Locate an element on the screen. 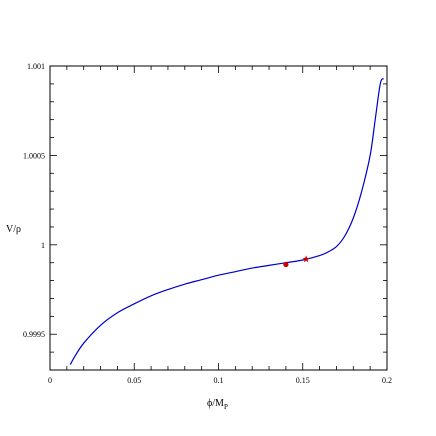 This screenshot has width=436, height=436. x-axis-label-subscript: P is located at coordinates (226, 407).